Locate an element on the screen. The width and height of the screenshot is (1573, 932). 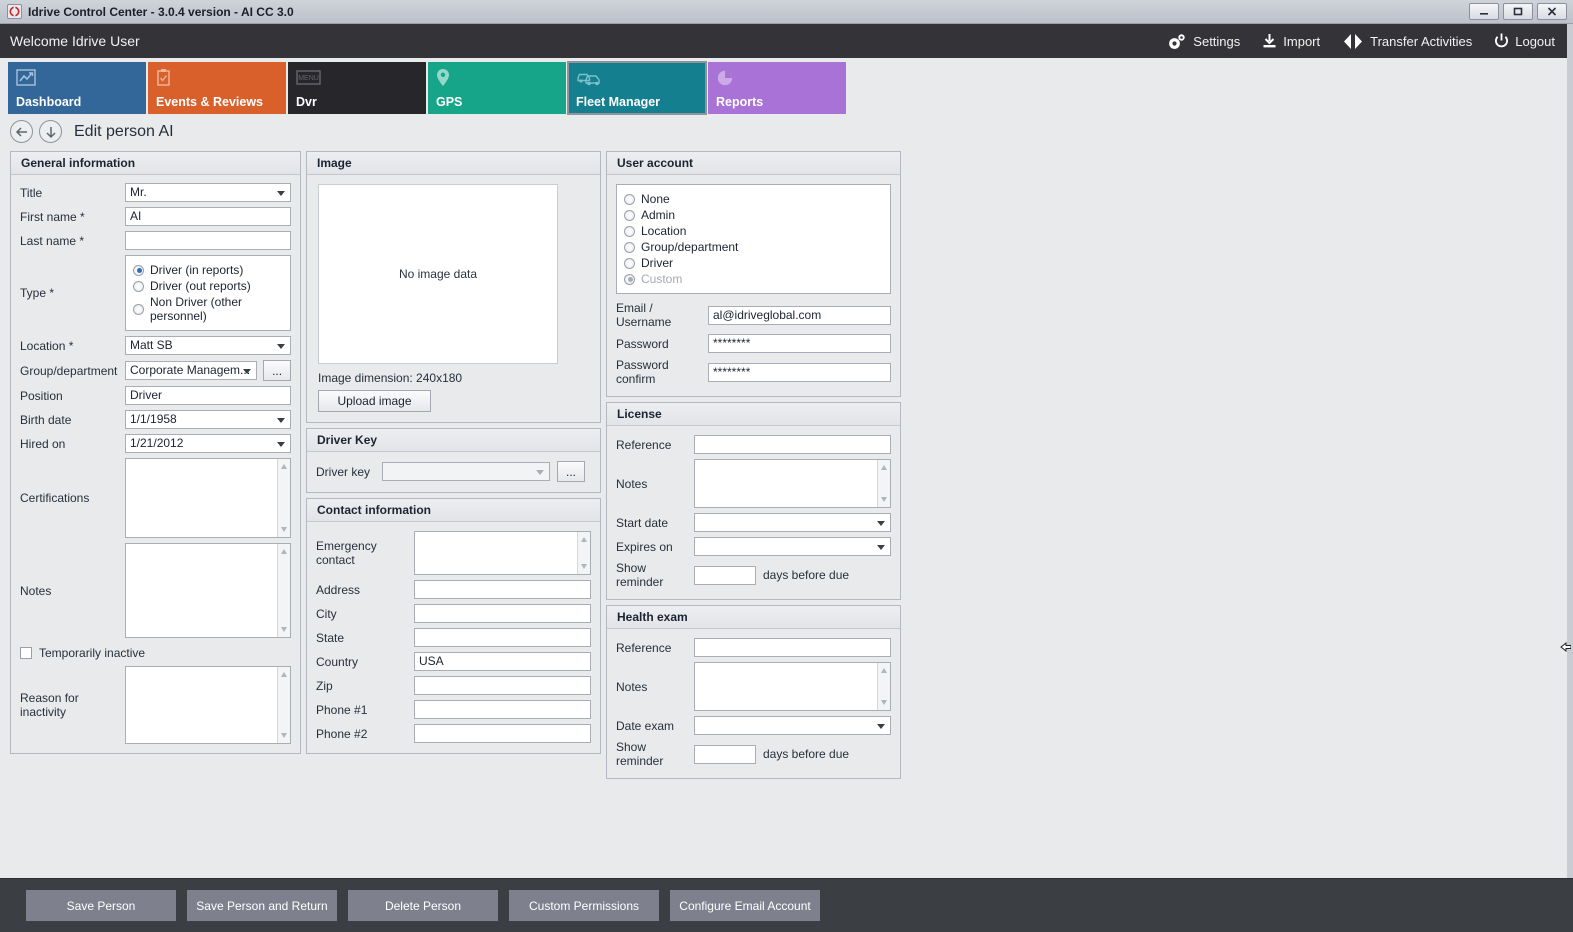
welcome-text: Welcome Idrive User is located at coordinates (75, 41).